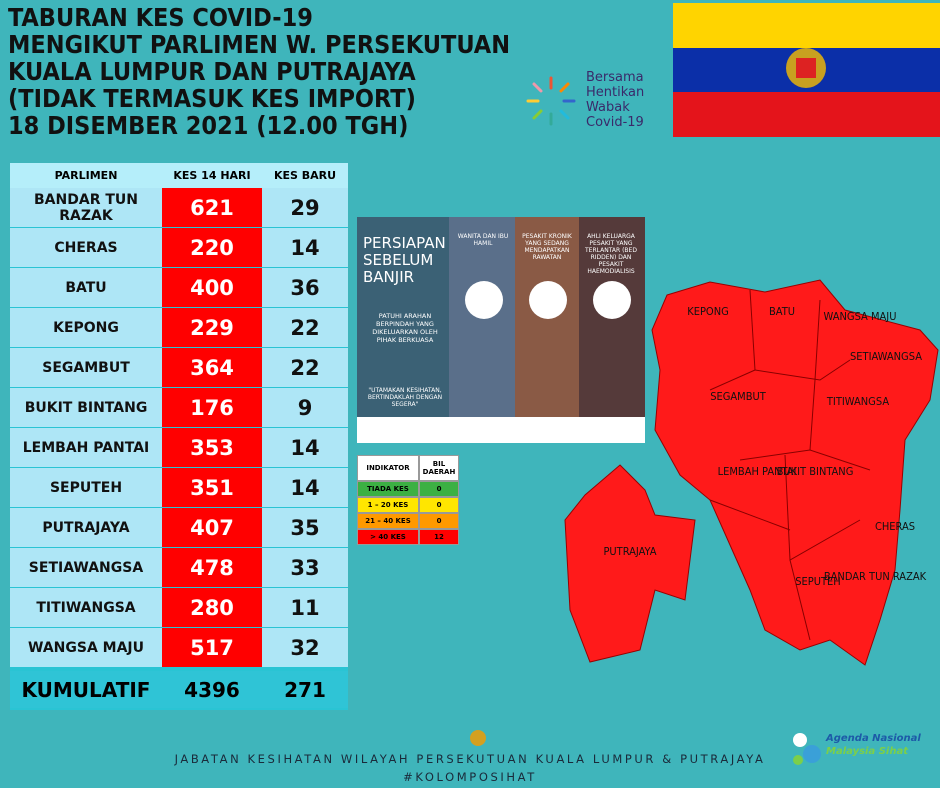 The image size is (940, 788). What do you see at coordinates (305, 567) in the screenshot?
I see `case-count: 33` at bounding box center [305, 567].